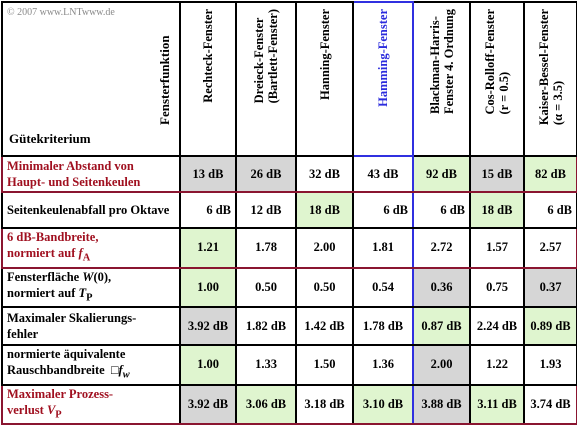 The width and height of the screenshot is (577, 425). What do you see at coordinates (208, 56) in the screenshot?
I see `column-header-label: Rechteck-Fenster` at bounding box center [208, 56].